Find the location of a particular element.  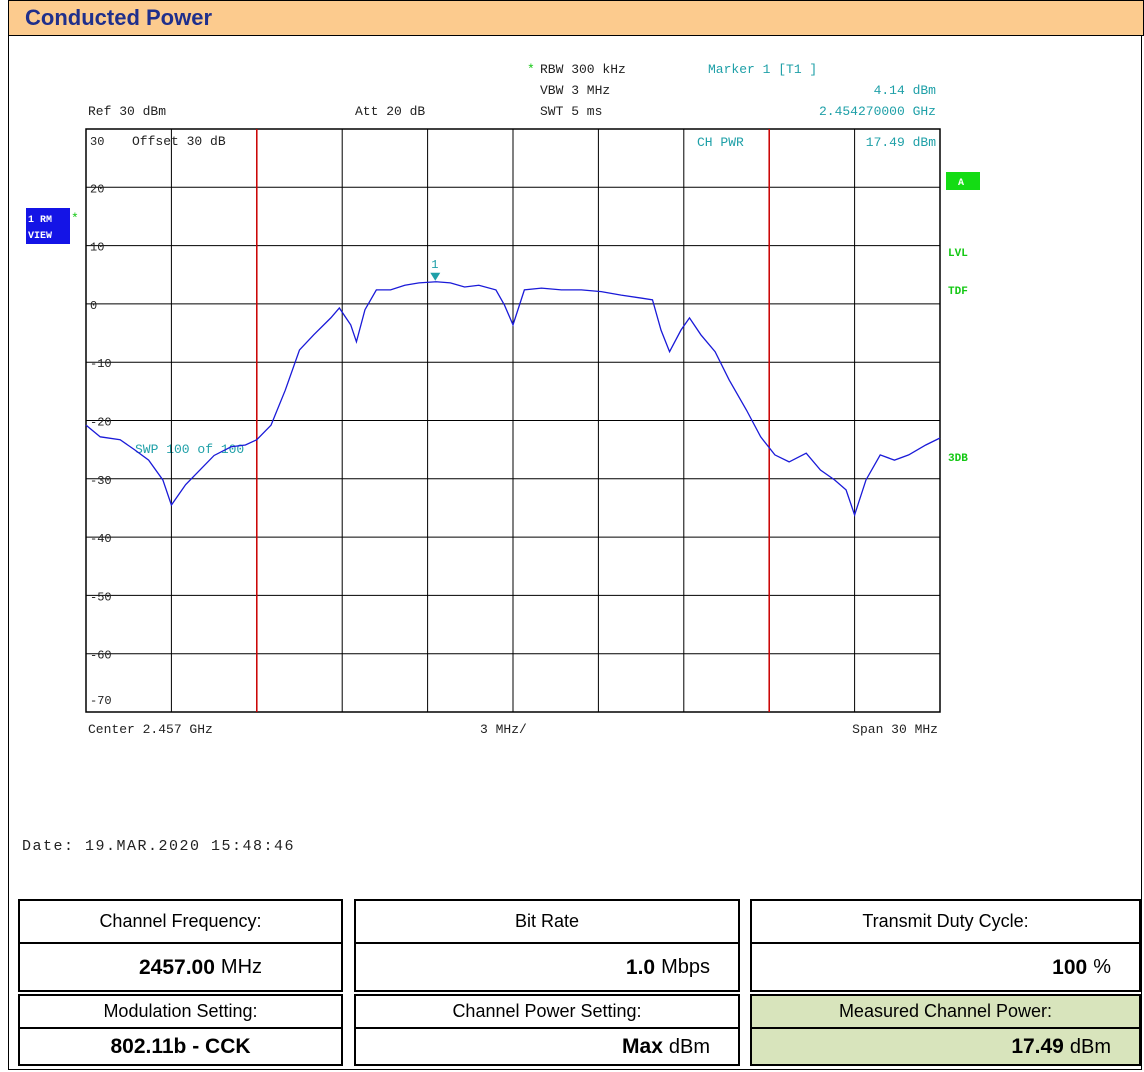

cell-unit: % is located at coordinates (1102, 967).